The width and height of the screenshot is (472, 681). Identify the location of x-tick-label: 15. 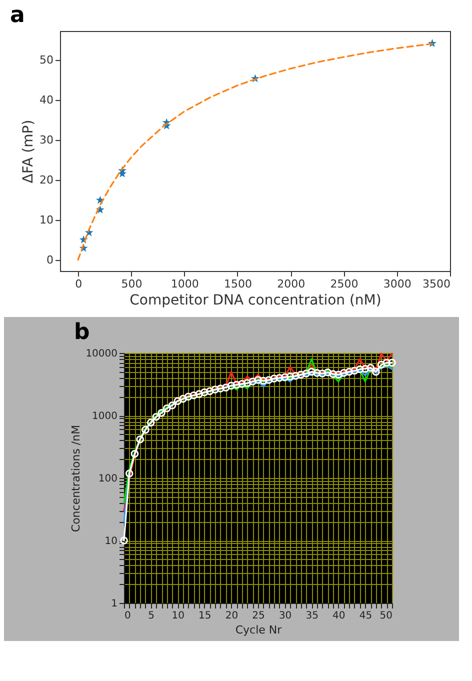
(205, 616).